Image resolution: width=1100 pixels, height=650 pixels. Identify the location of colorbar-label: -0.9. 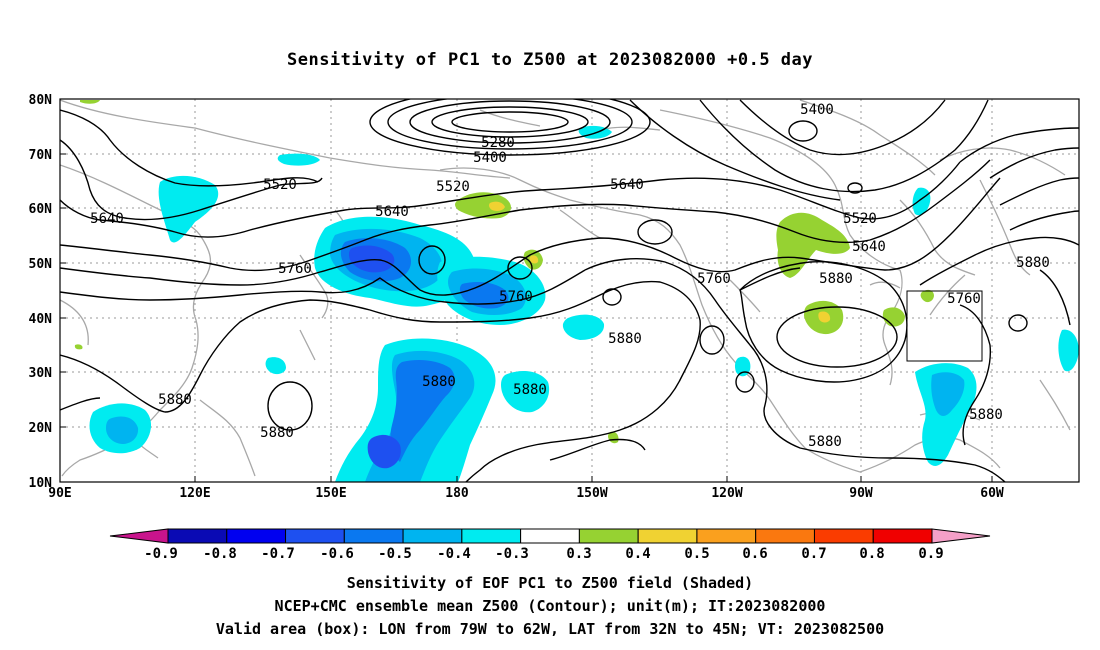
(161, 554).